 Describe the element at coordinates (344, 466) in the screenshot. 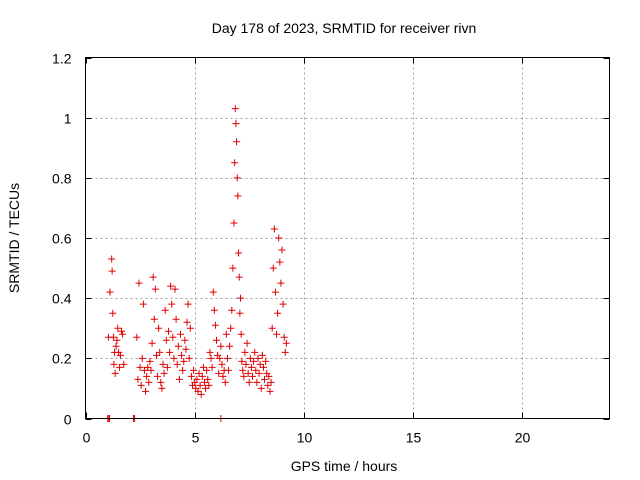

I see `x-axis-label: GPS time / hours` at that location.